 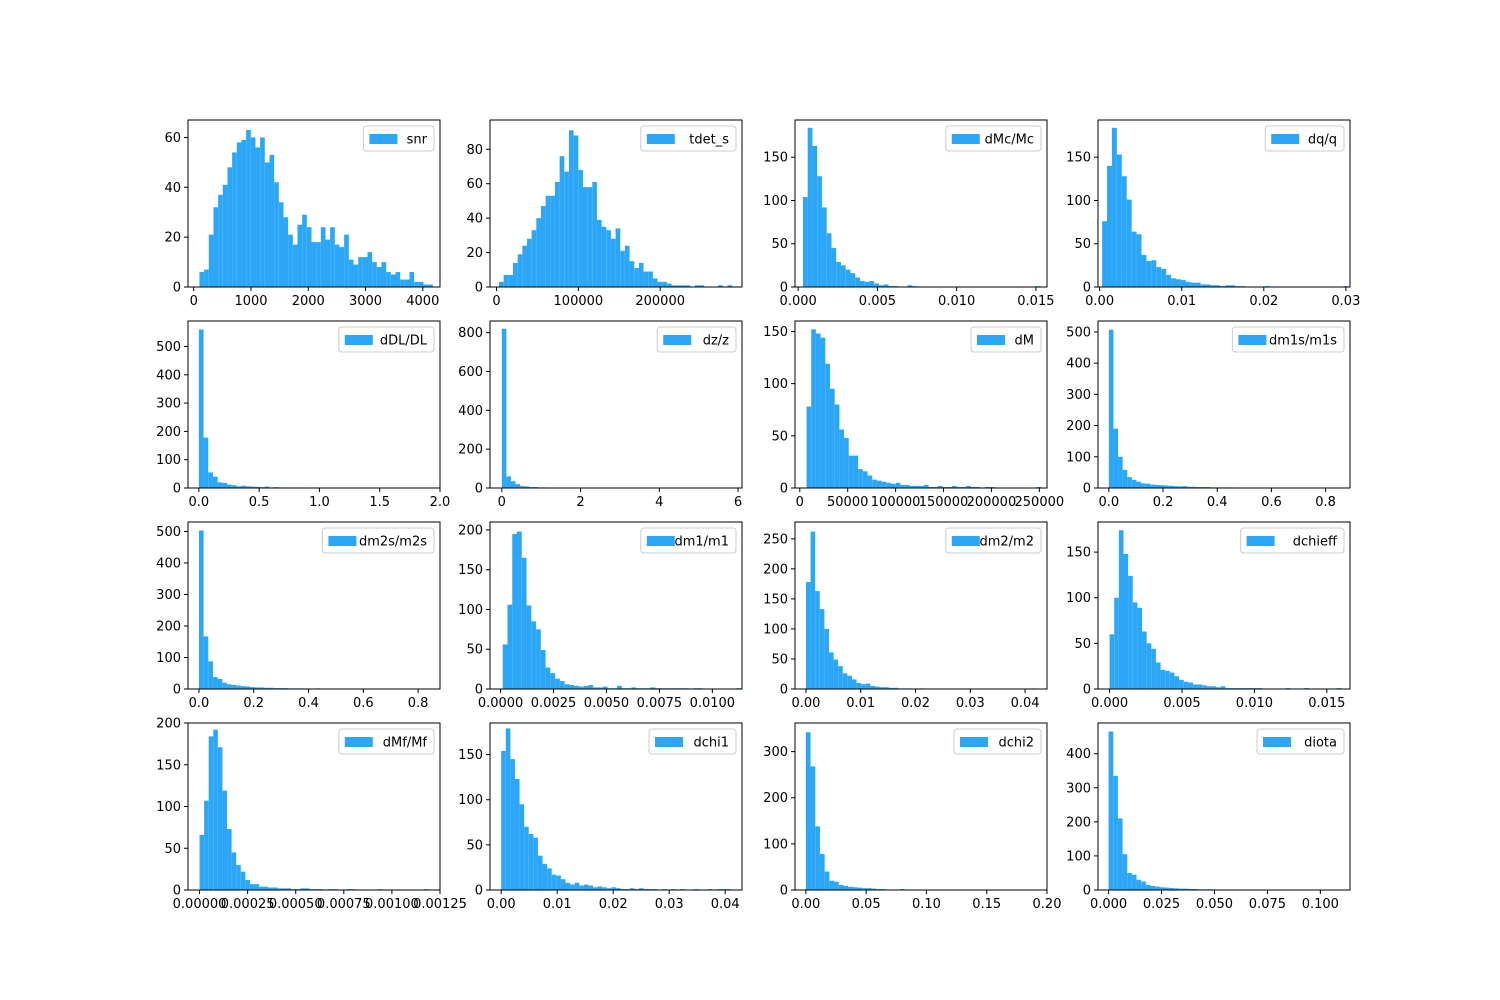 I want to click on x-tick-label: 1000, so click(x=250, y=301).